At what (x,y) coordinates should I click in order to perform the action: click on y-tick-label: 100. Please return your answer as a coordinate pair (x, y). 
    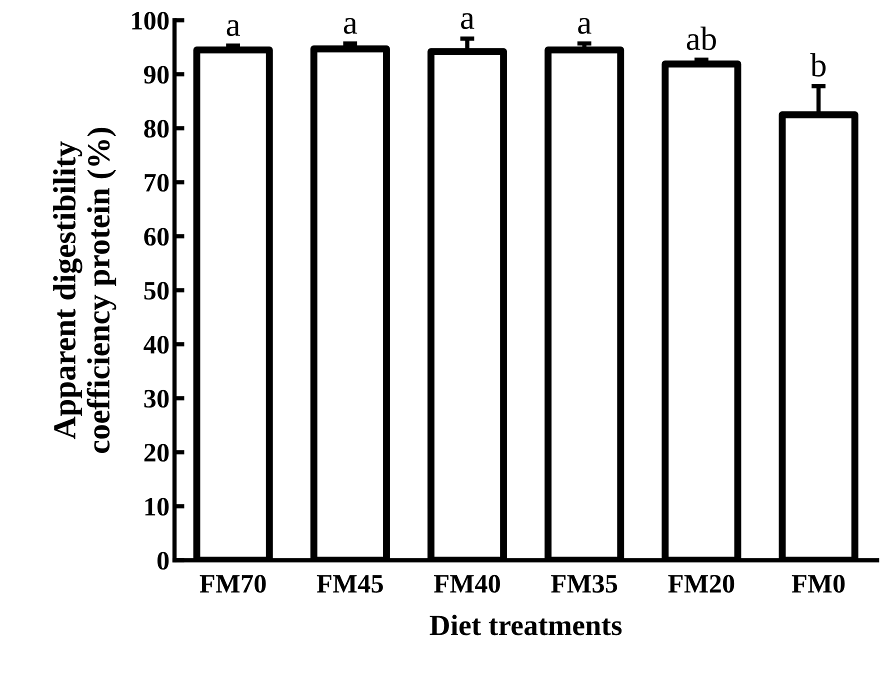
    Looking at the image, I should click on (150, 21).